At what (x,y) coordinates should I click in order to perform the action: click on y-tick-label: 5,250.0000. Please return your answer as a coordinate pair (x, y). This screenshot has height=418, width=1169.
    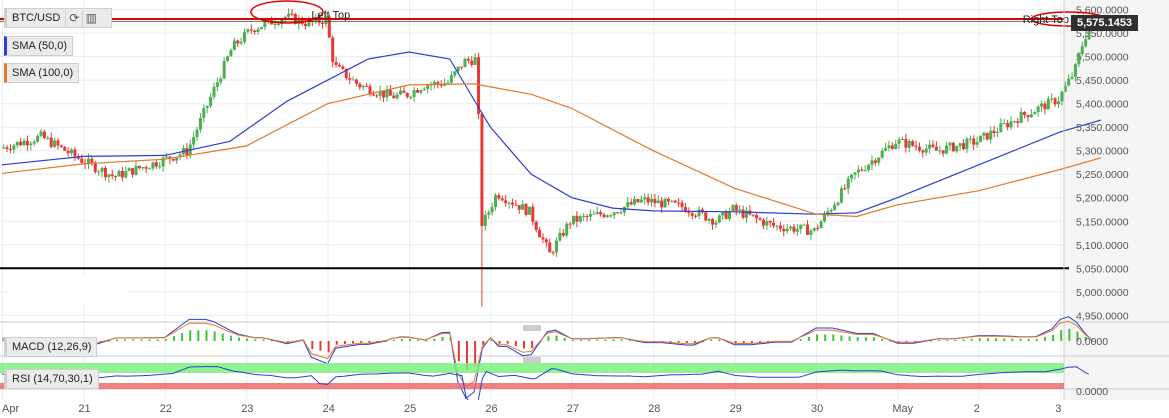
    Looking at the image, I should click on (1102, 175).